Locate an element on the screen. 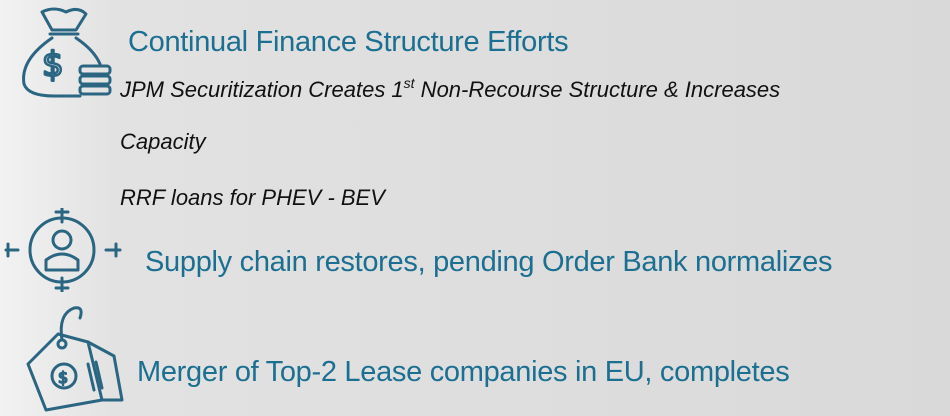  target-person-icon is located at coordinates (63, 250).